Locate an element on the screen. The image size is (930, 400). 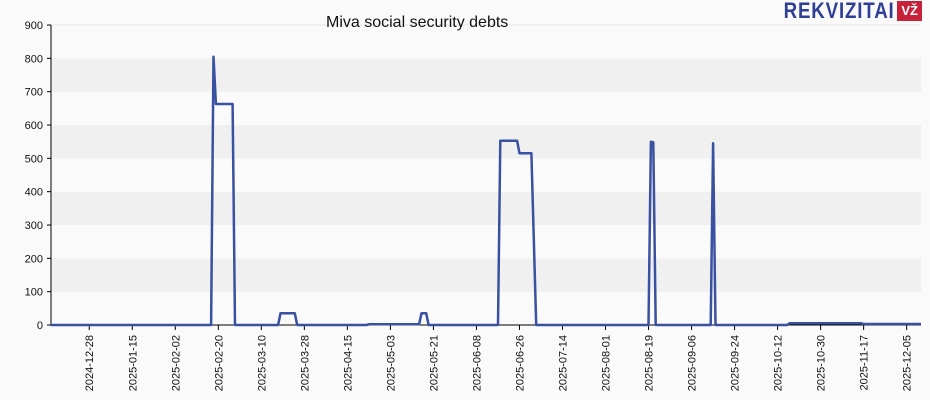
chart-title: Miva social security debts is located at coordinates (417, 22).